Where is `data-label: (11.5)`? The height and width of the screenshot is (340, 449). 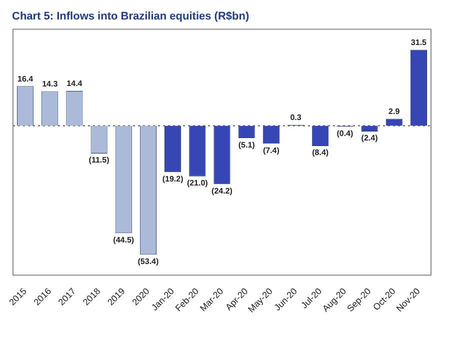
data-label: (11.5) is located at coordinates (99, 160).